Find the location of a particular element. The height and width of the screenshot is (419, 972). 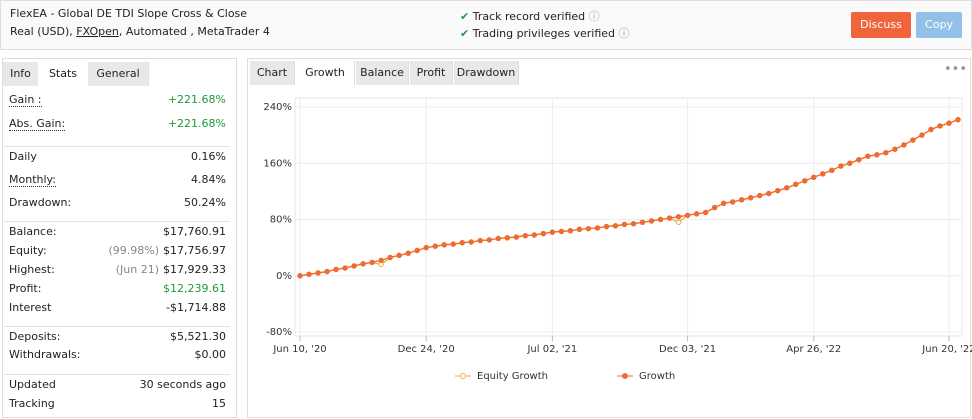

copy-button: Copy is located at coordinates (939, 25).